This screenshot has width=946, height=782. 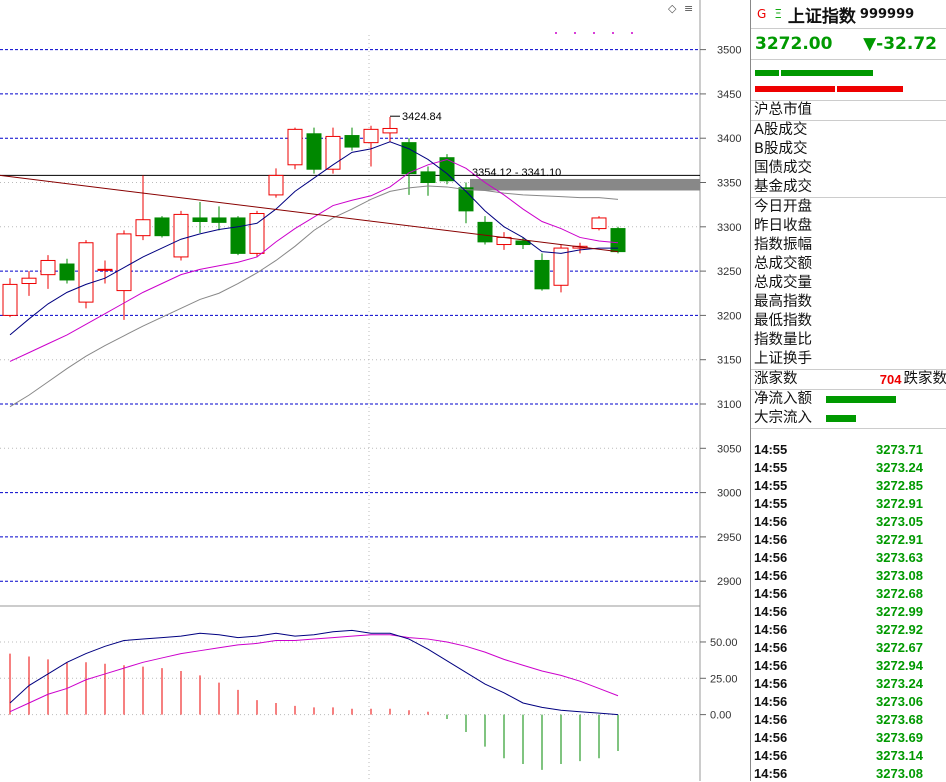 I want to click on tick-time: 14:55, so click(x=790, y=503).